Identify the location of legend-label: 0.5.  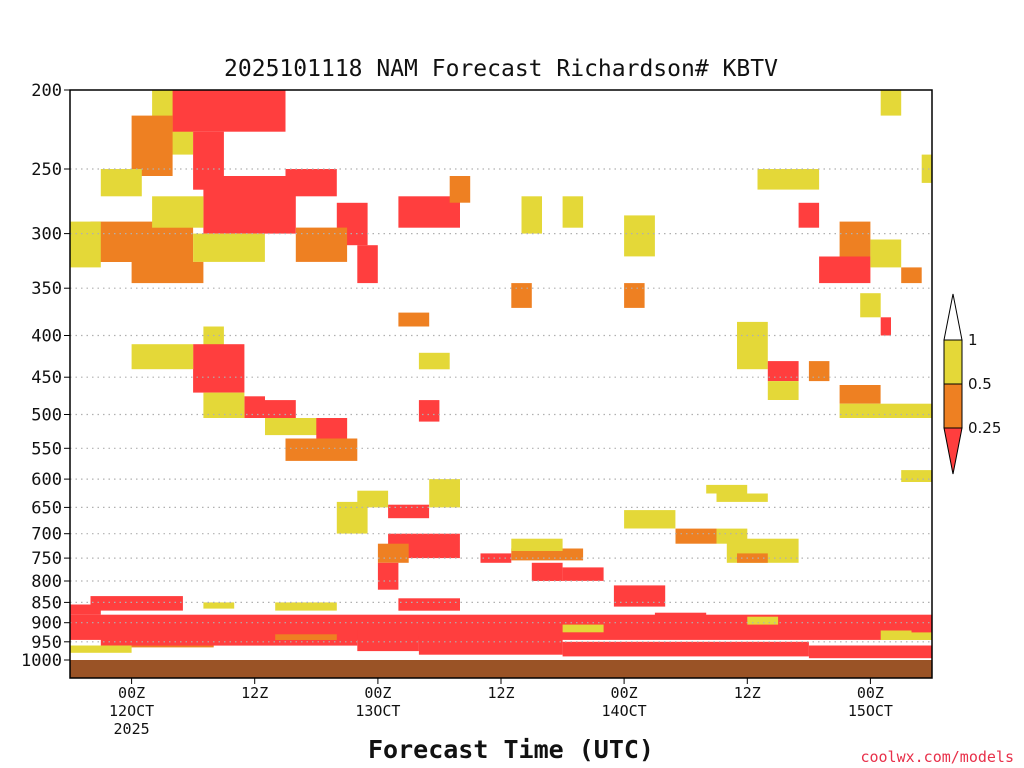
(980, 384).